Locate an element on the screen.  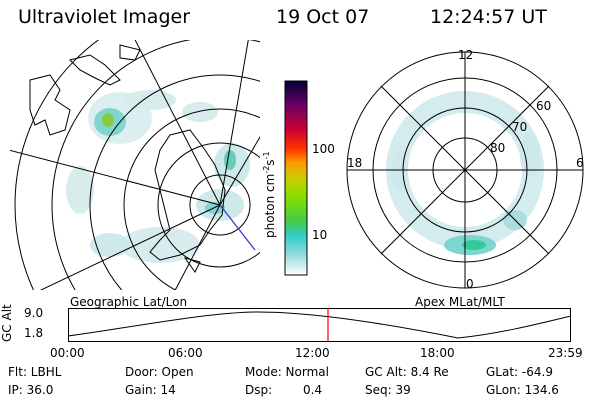
altitude-xtick-1200: 12:00 is located at coordinates (312, 353).